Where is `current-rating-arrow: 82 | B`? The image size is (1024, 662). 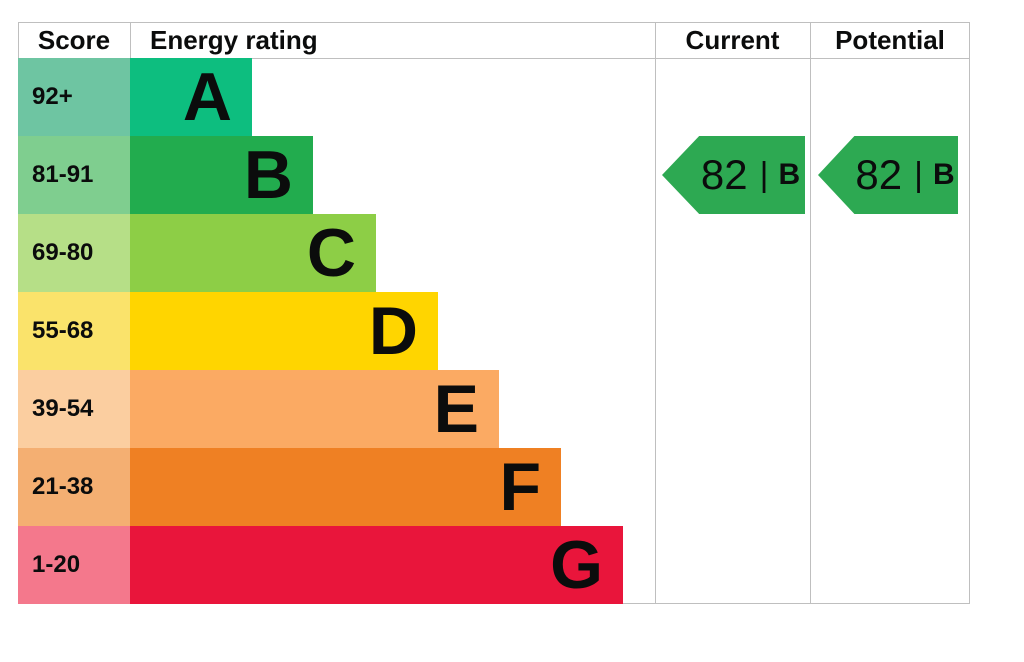 current-rating-arrow: 82 | B is located at coordinates (733, 175).